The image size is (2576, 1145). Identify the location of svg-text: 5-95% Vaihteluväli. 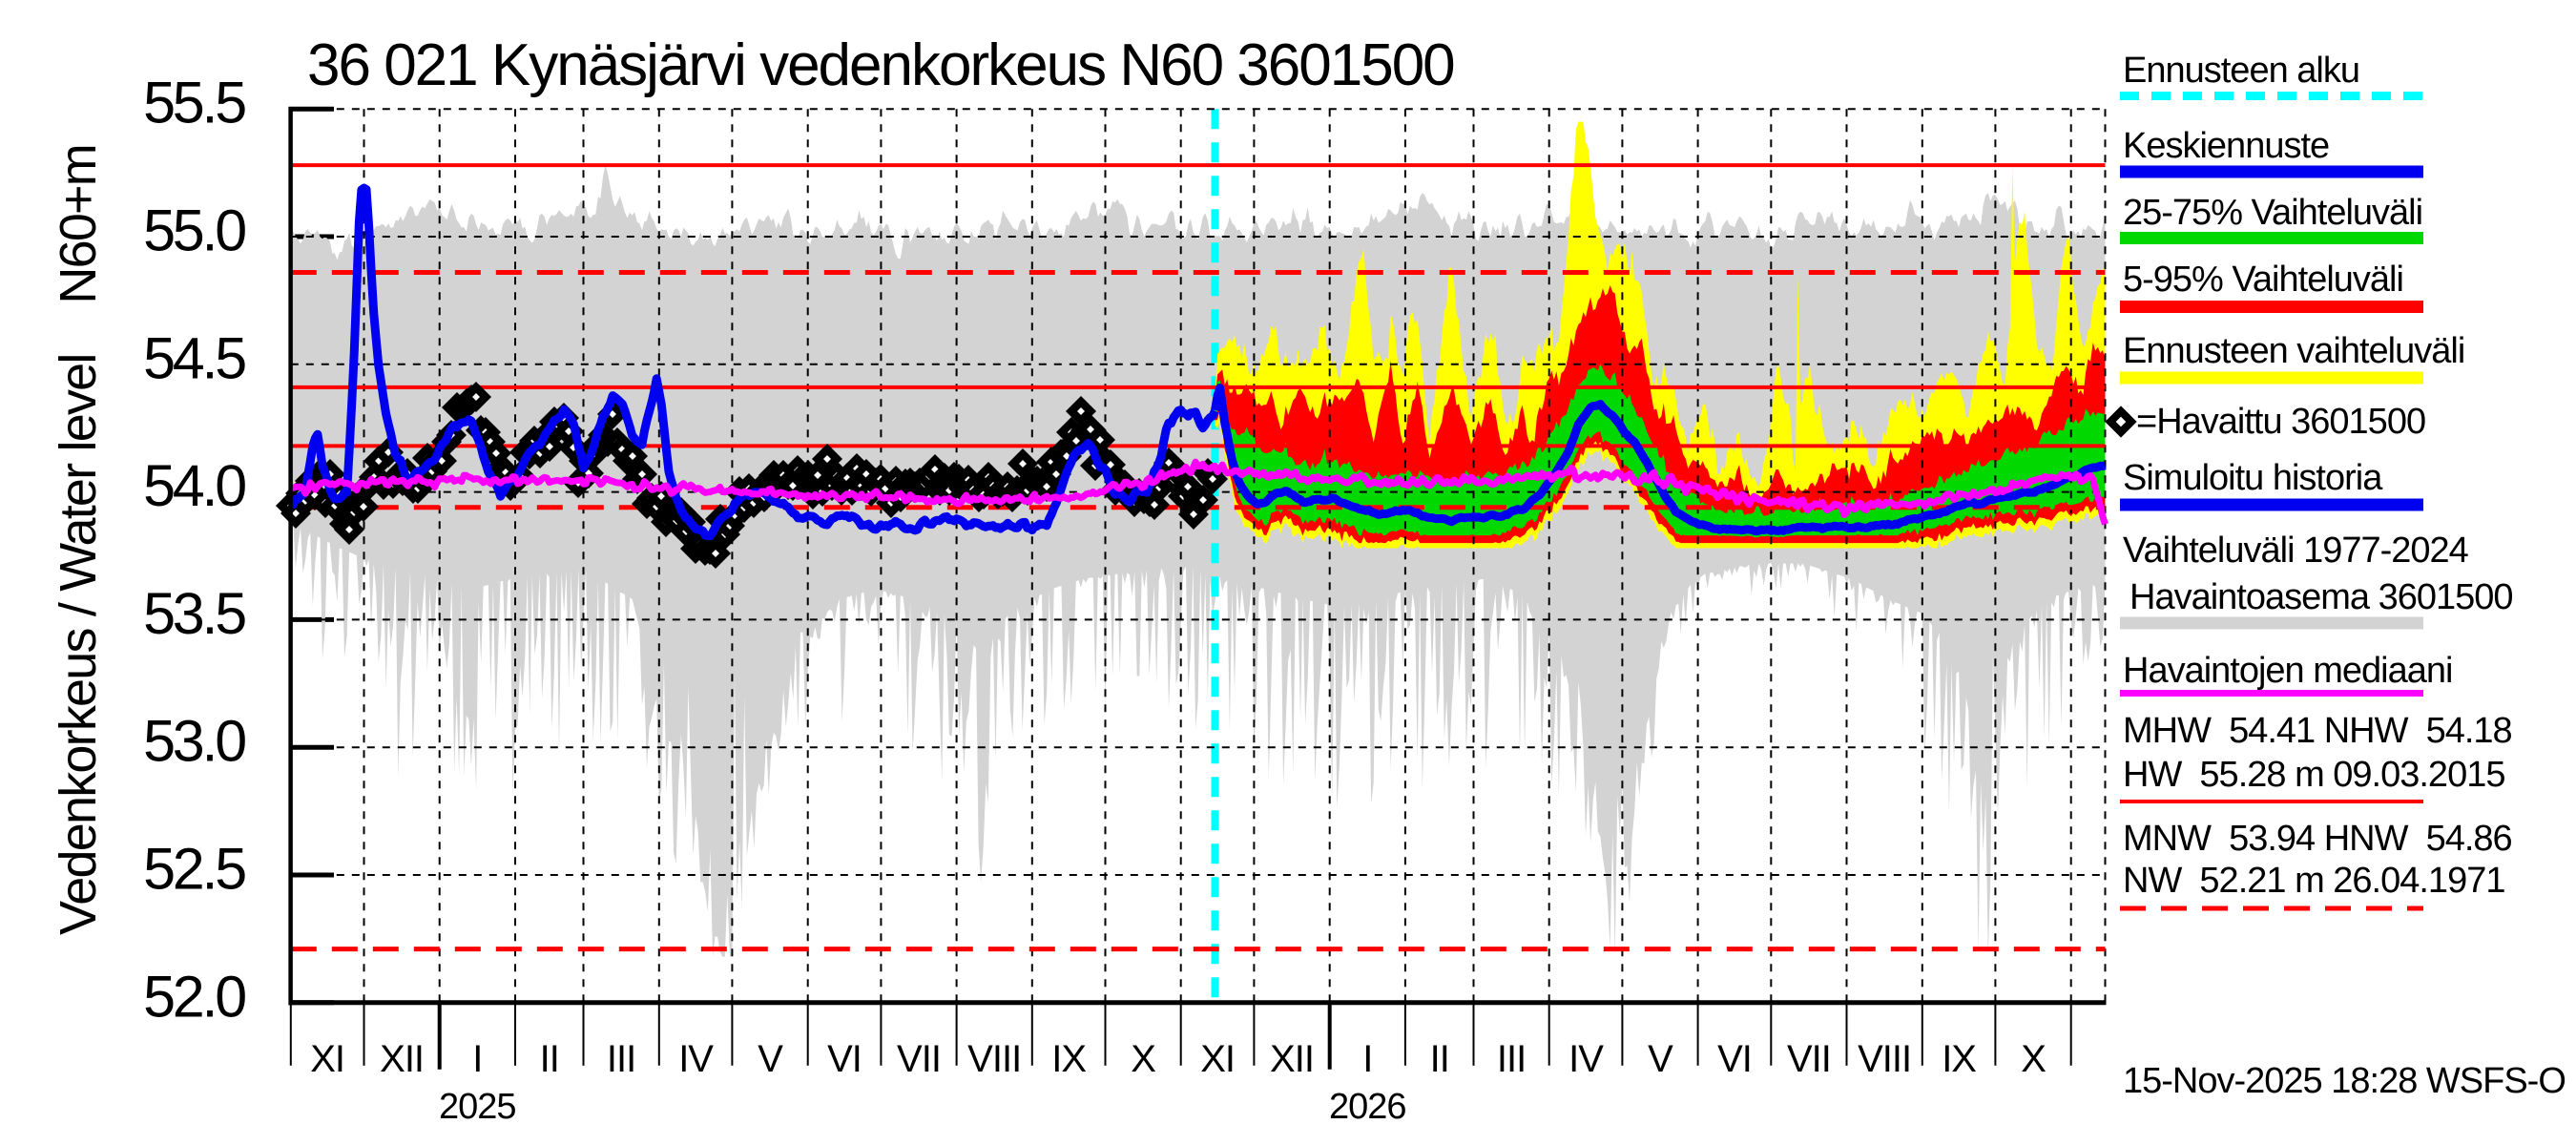
(2263, 280).